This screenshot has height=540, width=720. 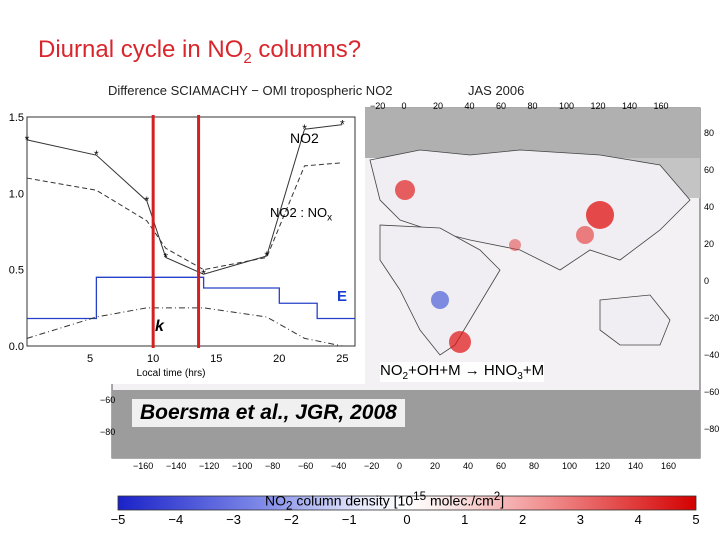 I want to click on series-line-step-blue, so click(x=191, y=298).